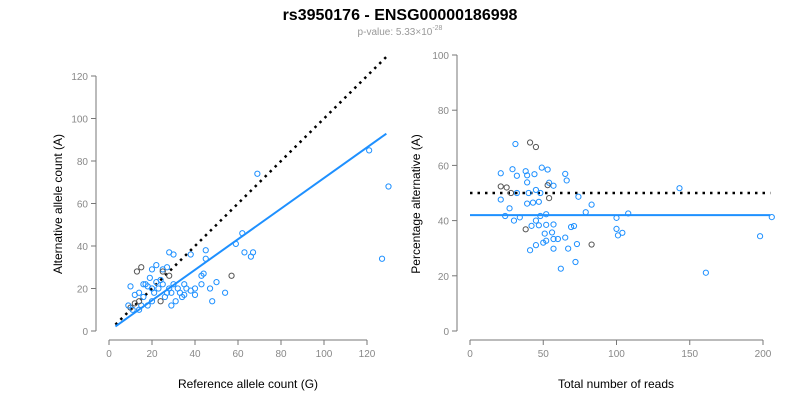  Describe the element at coordinates (544, 354) in the screenshot. I see `right-x-tick-label: 50` at that location.